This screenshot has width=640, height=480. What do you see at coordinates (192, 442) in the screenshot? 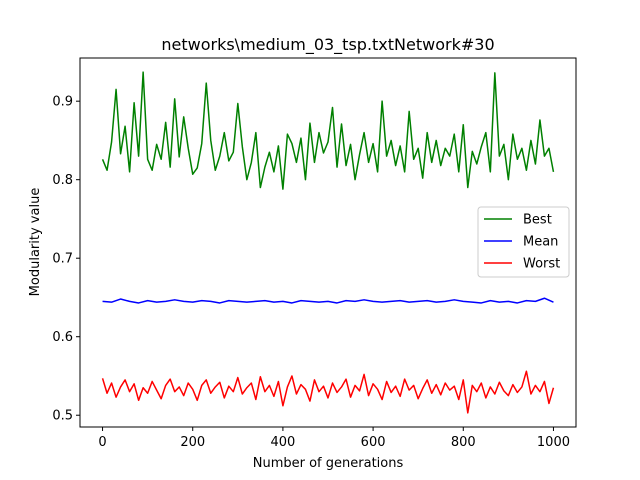
I see `x-tick-label: 200` at bounding box center [192, 442].